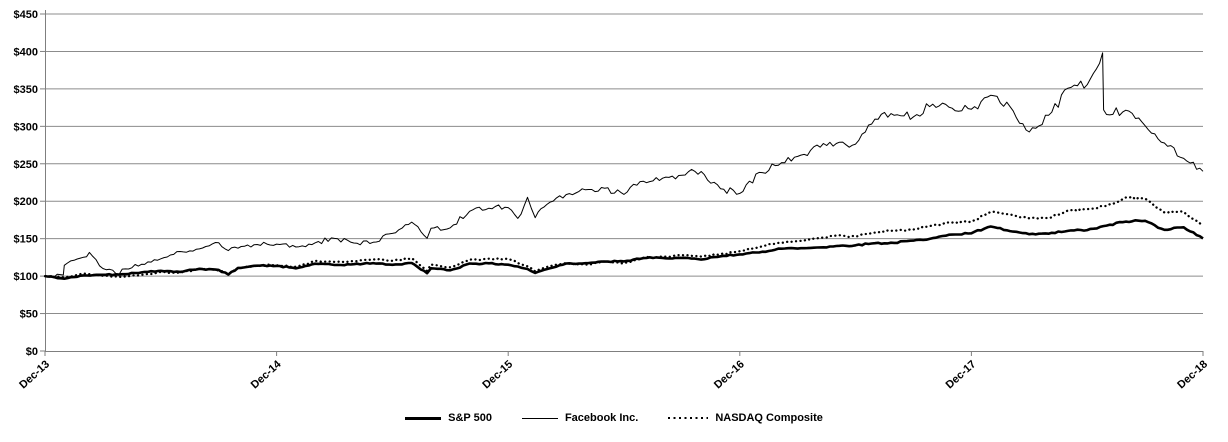 This screenshot has width=1228, height=442. Describe the element at coordinates (729, 374) in the screenshot. I see `x-axis-tick-label: Dec-16` at that location.